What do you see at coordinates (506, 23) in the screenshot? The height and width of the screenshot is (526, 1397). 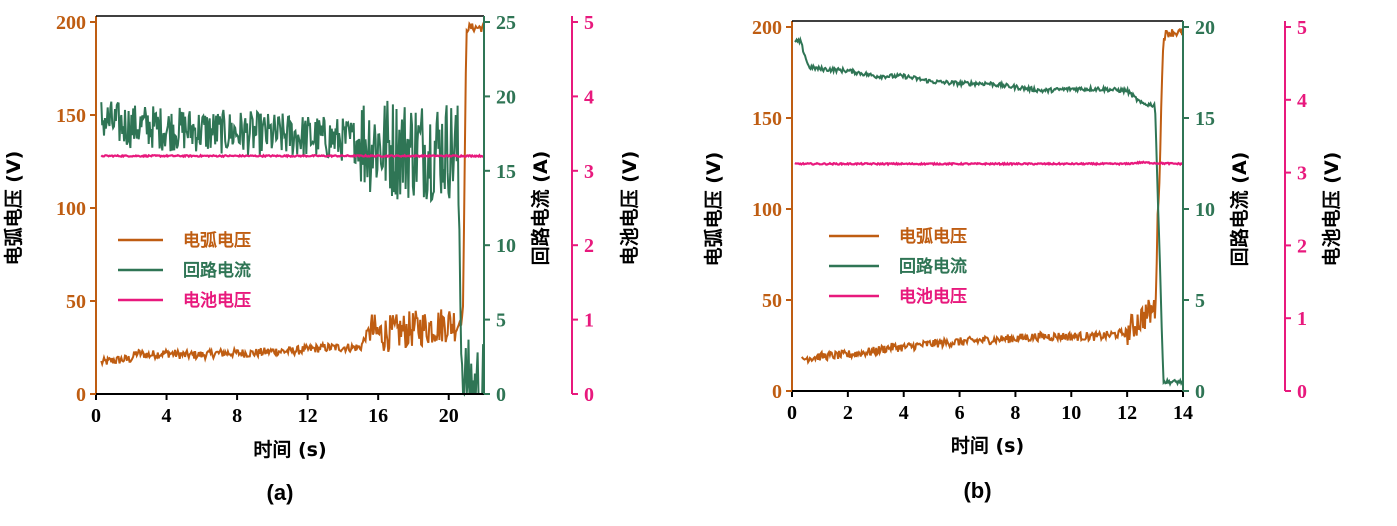 I see `y-tick-label: 25` at bounding box center [506, 23].